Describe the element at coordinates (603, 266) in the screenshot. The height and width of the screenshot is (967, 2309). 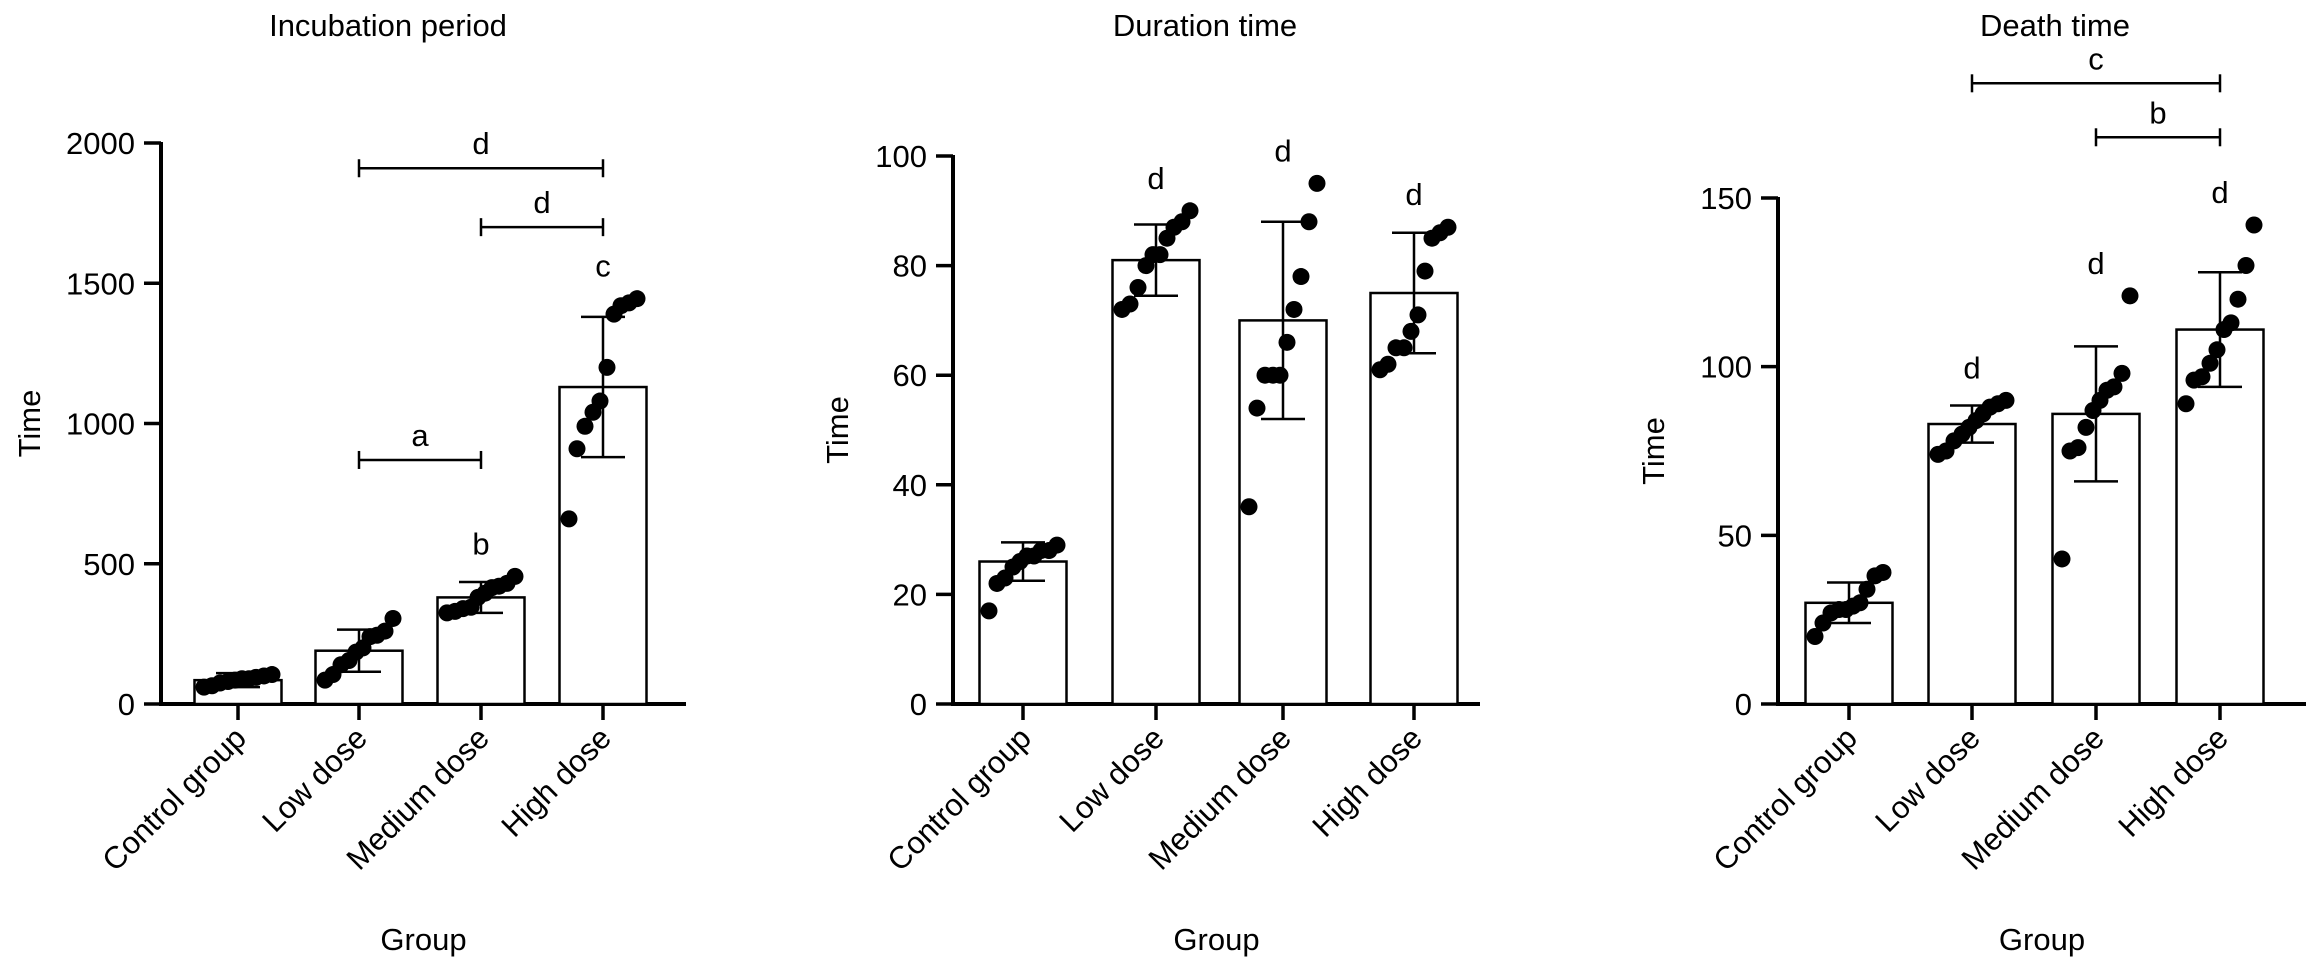
I see `significance-label: c` at that location.